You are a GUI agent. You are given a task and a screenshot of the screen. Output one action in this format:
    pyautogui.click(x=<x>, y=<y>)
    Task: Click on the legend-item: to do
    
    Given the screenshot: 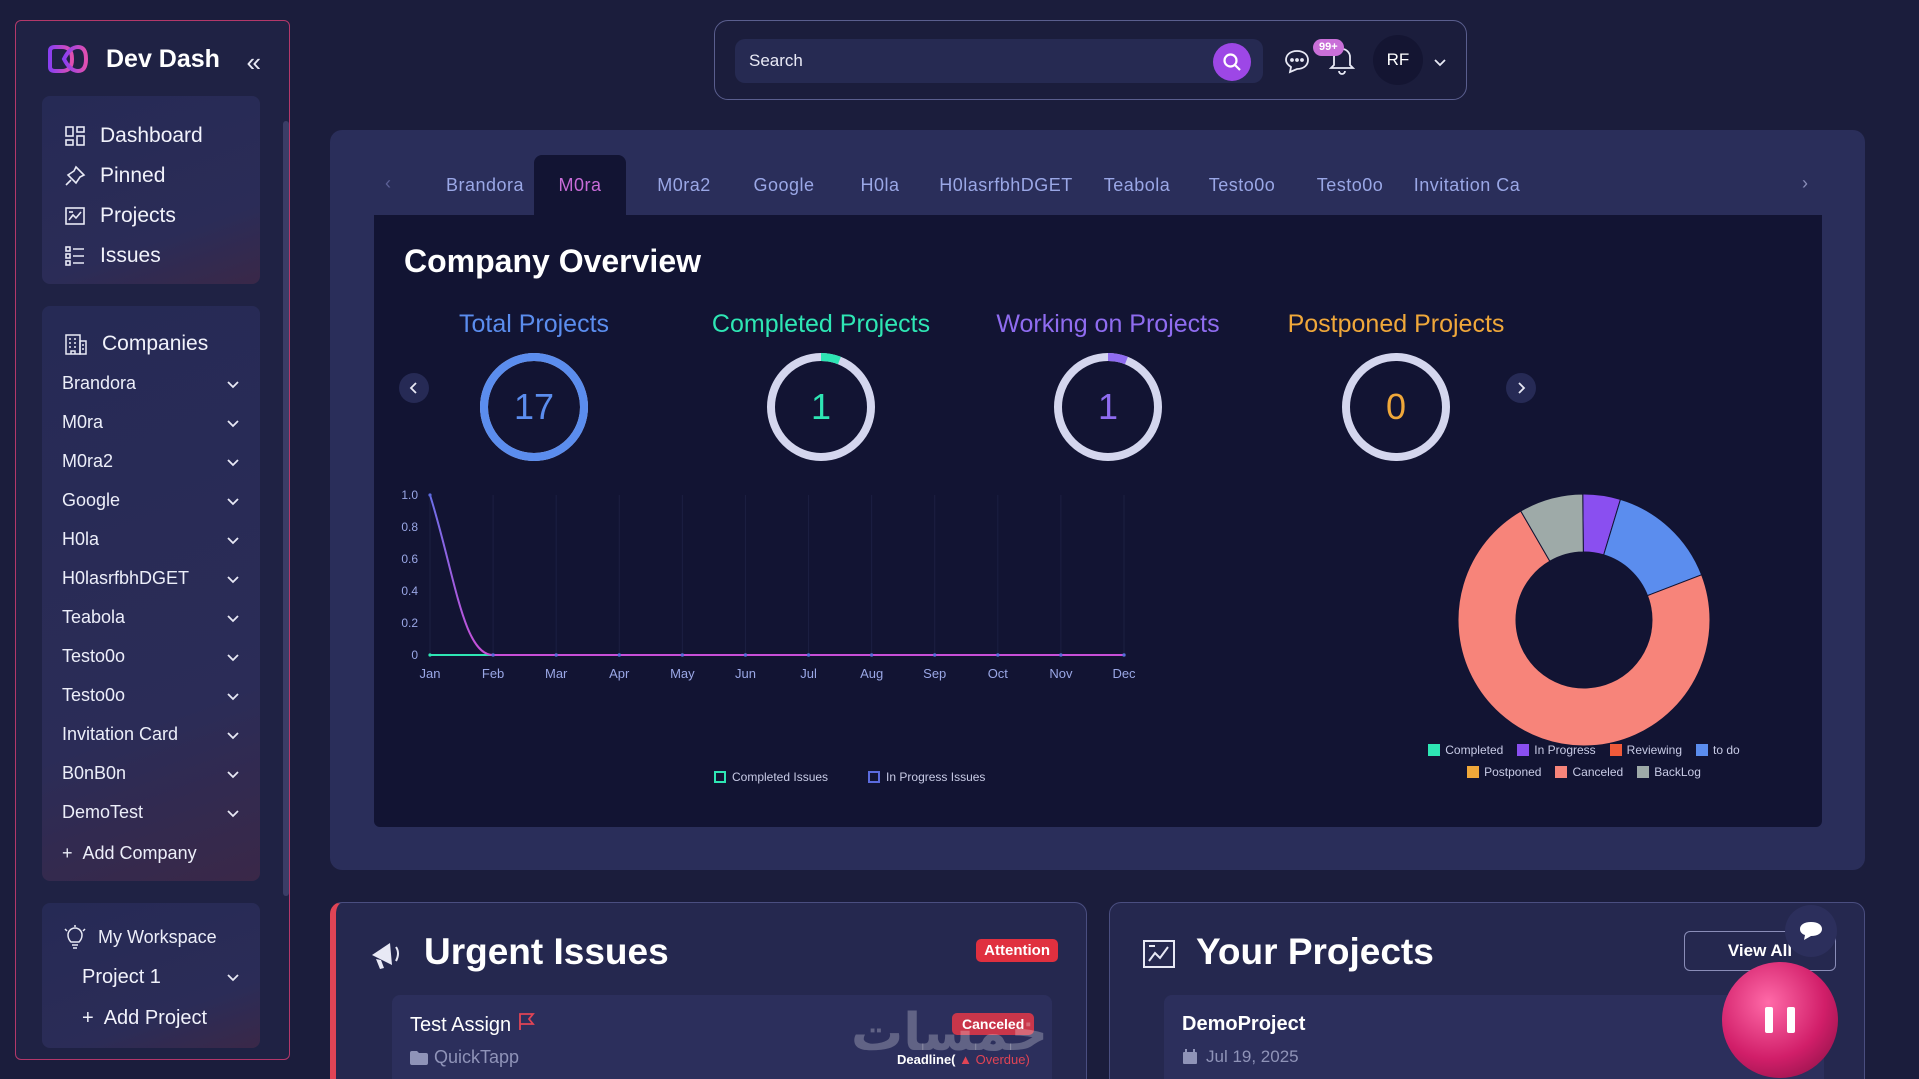 What is the action you would take?
    pyautogui.click(x=1718, y=750)
    